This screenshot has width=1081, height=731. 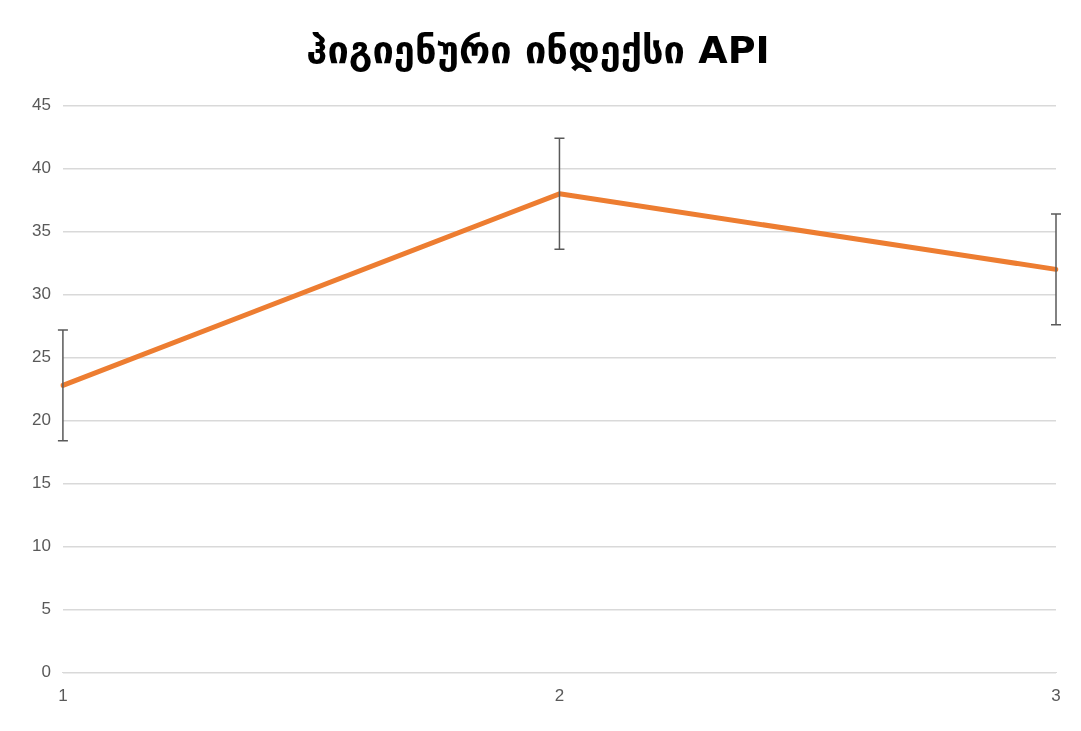 What do you see at coordinates (41, 168) in the screenshot?
I see `y-tick-label: 40` at bounding box center [41, 168].